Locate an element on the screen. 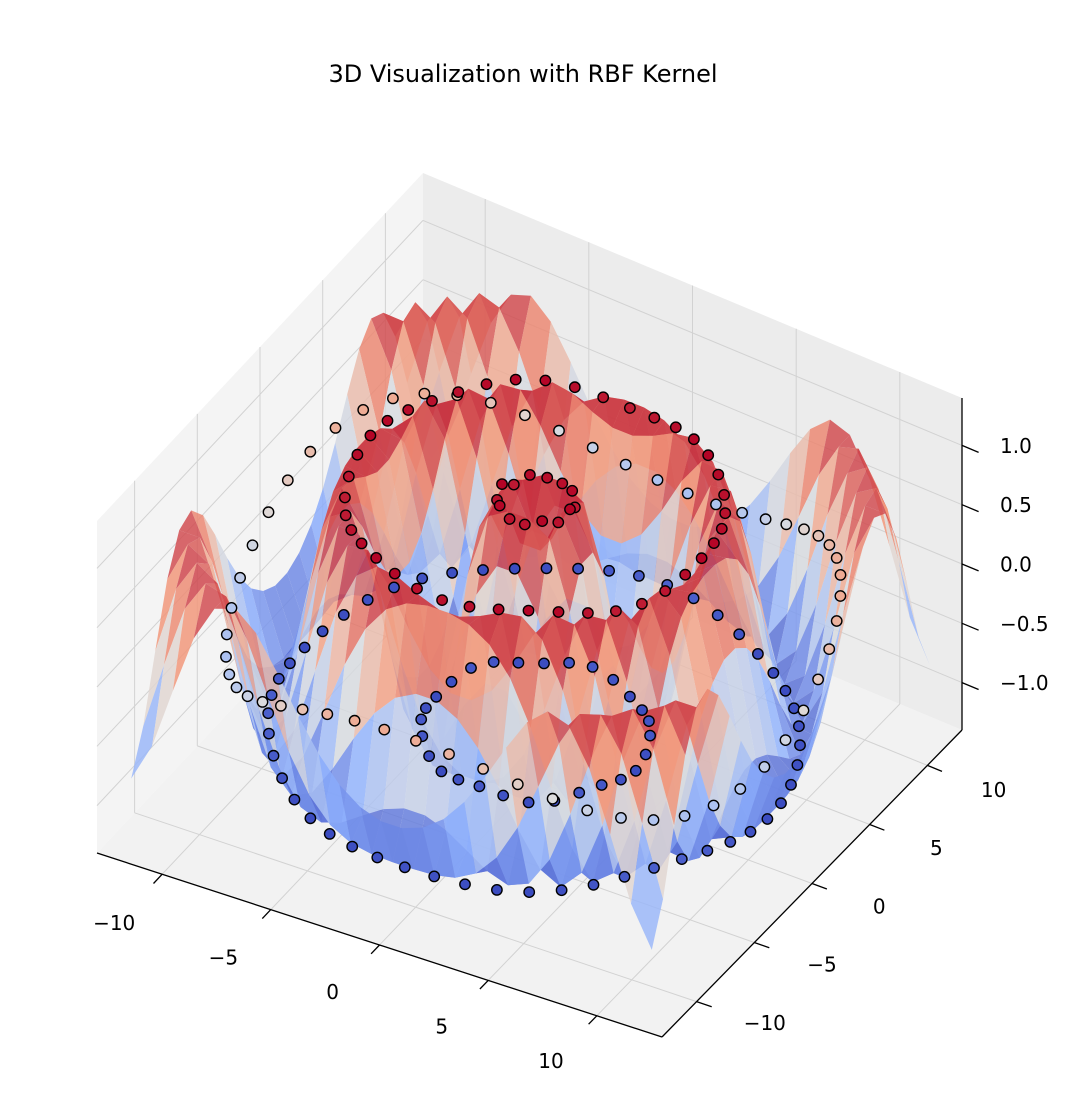 The image size is (1080, 1109). z-gridline-left is located at coordinates (260, 394).